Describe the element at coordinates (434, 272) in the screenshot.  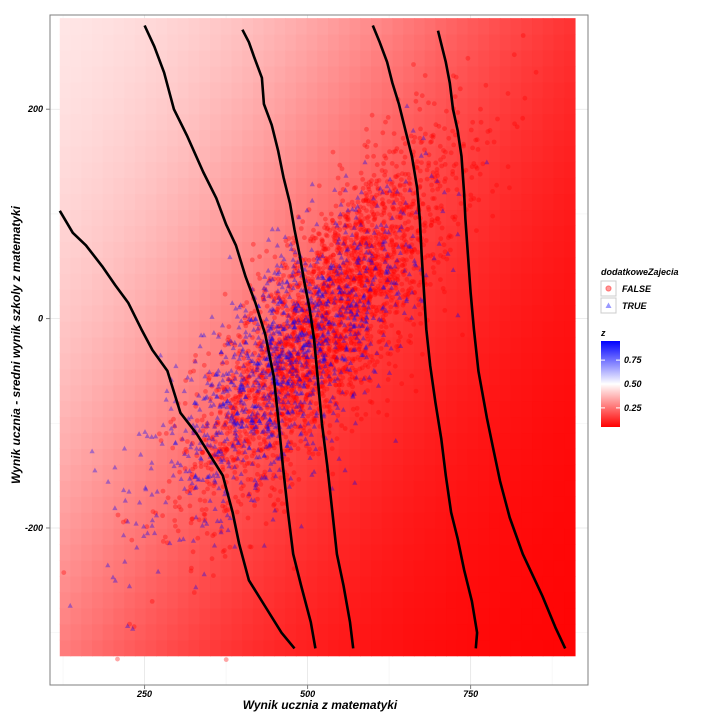
I see `point-false-1953` at that location.